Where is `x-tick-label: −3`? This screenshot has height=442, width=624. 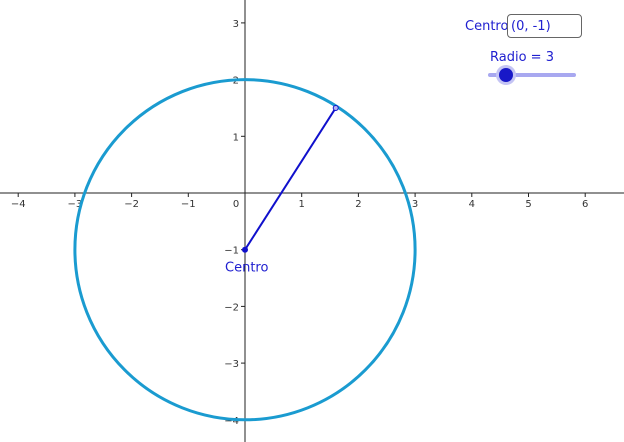
x-tick-label: −3 is located at coordinates (75, 204).